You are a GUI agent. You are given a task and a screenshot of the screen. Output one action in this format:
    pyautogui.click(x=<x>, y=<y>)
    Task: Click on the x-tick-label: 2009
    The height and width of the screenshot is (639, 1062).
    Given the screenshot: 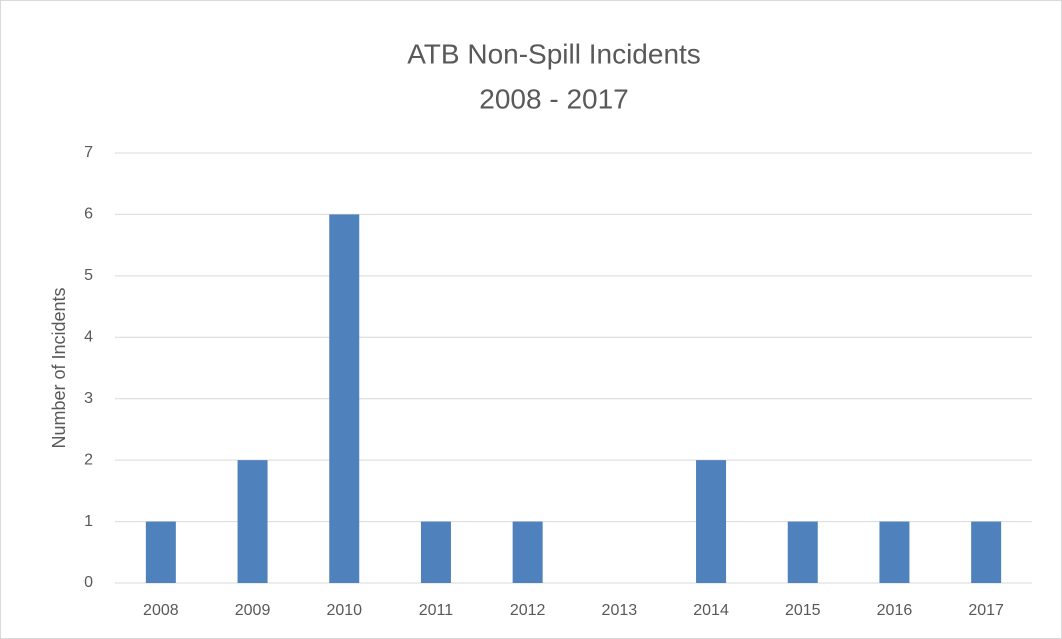 What is the action you would take?
    pyautogui.click(x=253, y=610)
    